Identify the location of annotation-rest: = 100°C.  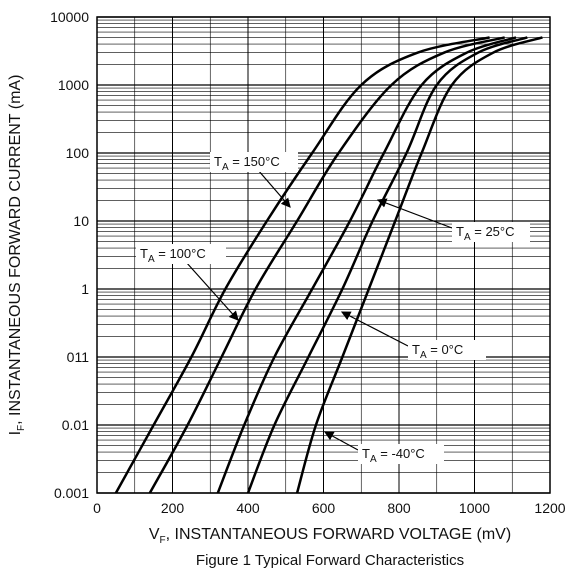
(180, 253).